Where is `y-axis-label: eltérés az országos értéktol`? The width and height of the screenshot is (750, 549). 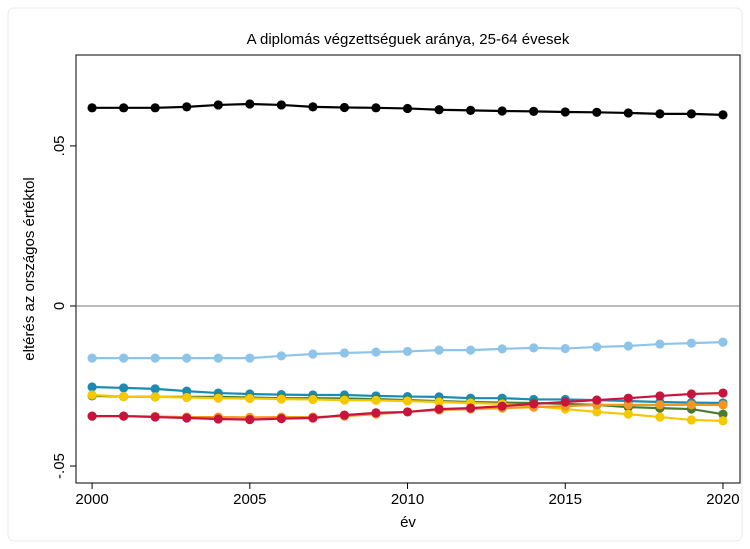
y-axis-label: eltérés az országos értéktol is located at coordinates (29, 268).